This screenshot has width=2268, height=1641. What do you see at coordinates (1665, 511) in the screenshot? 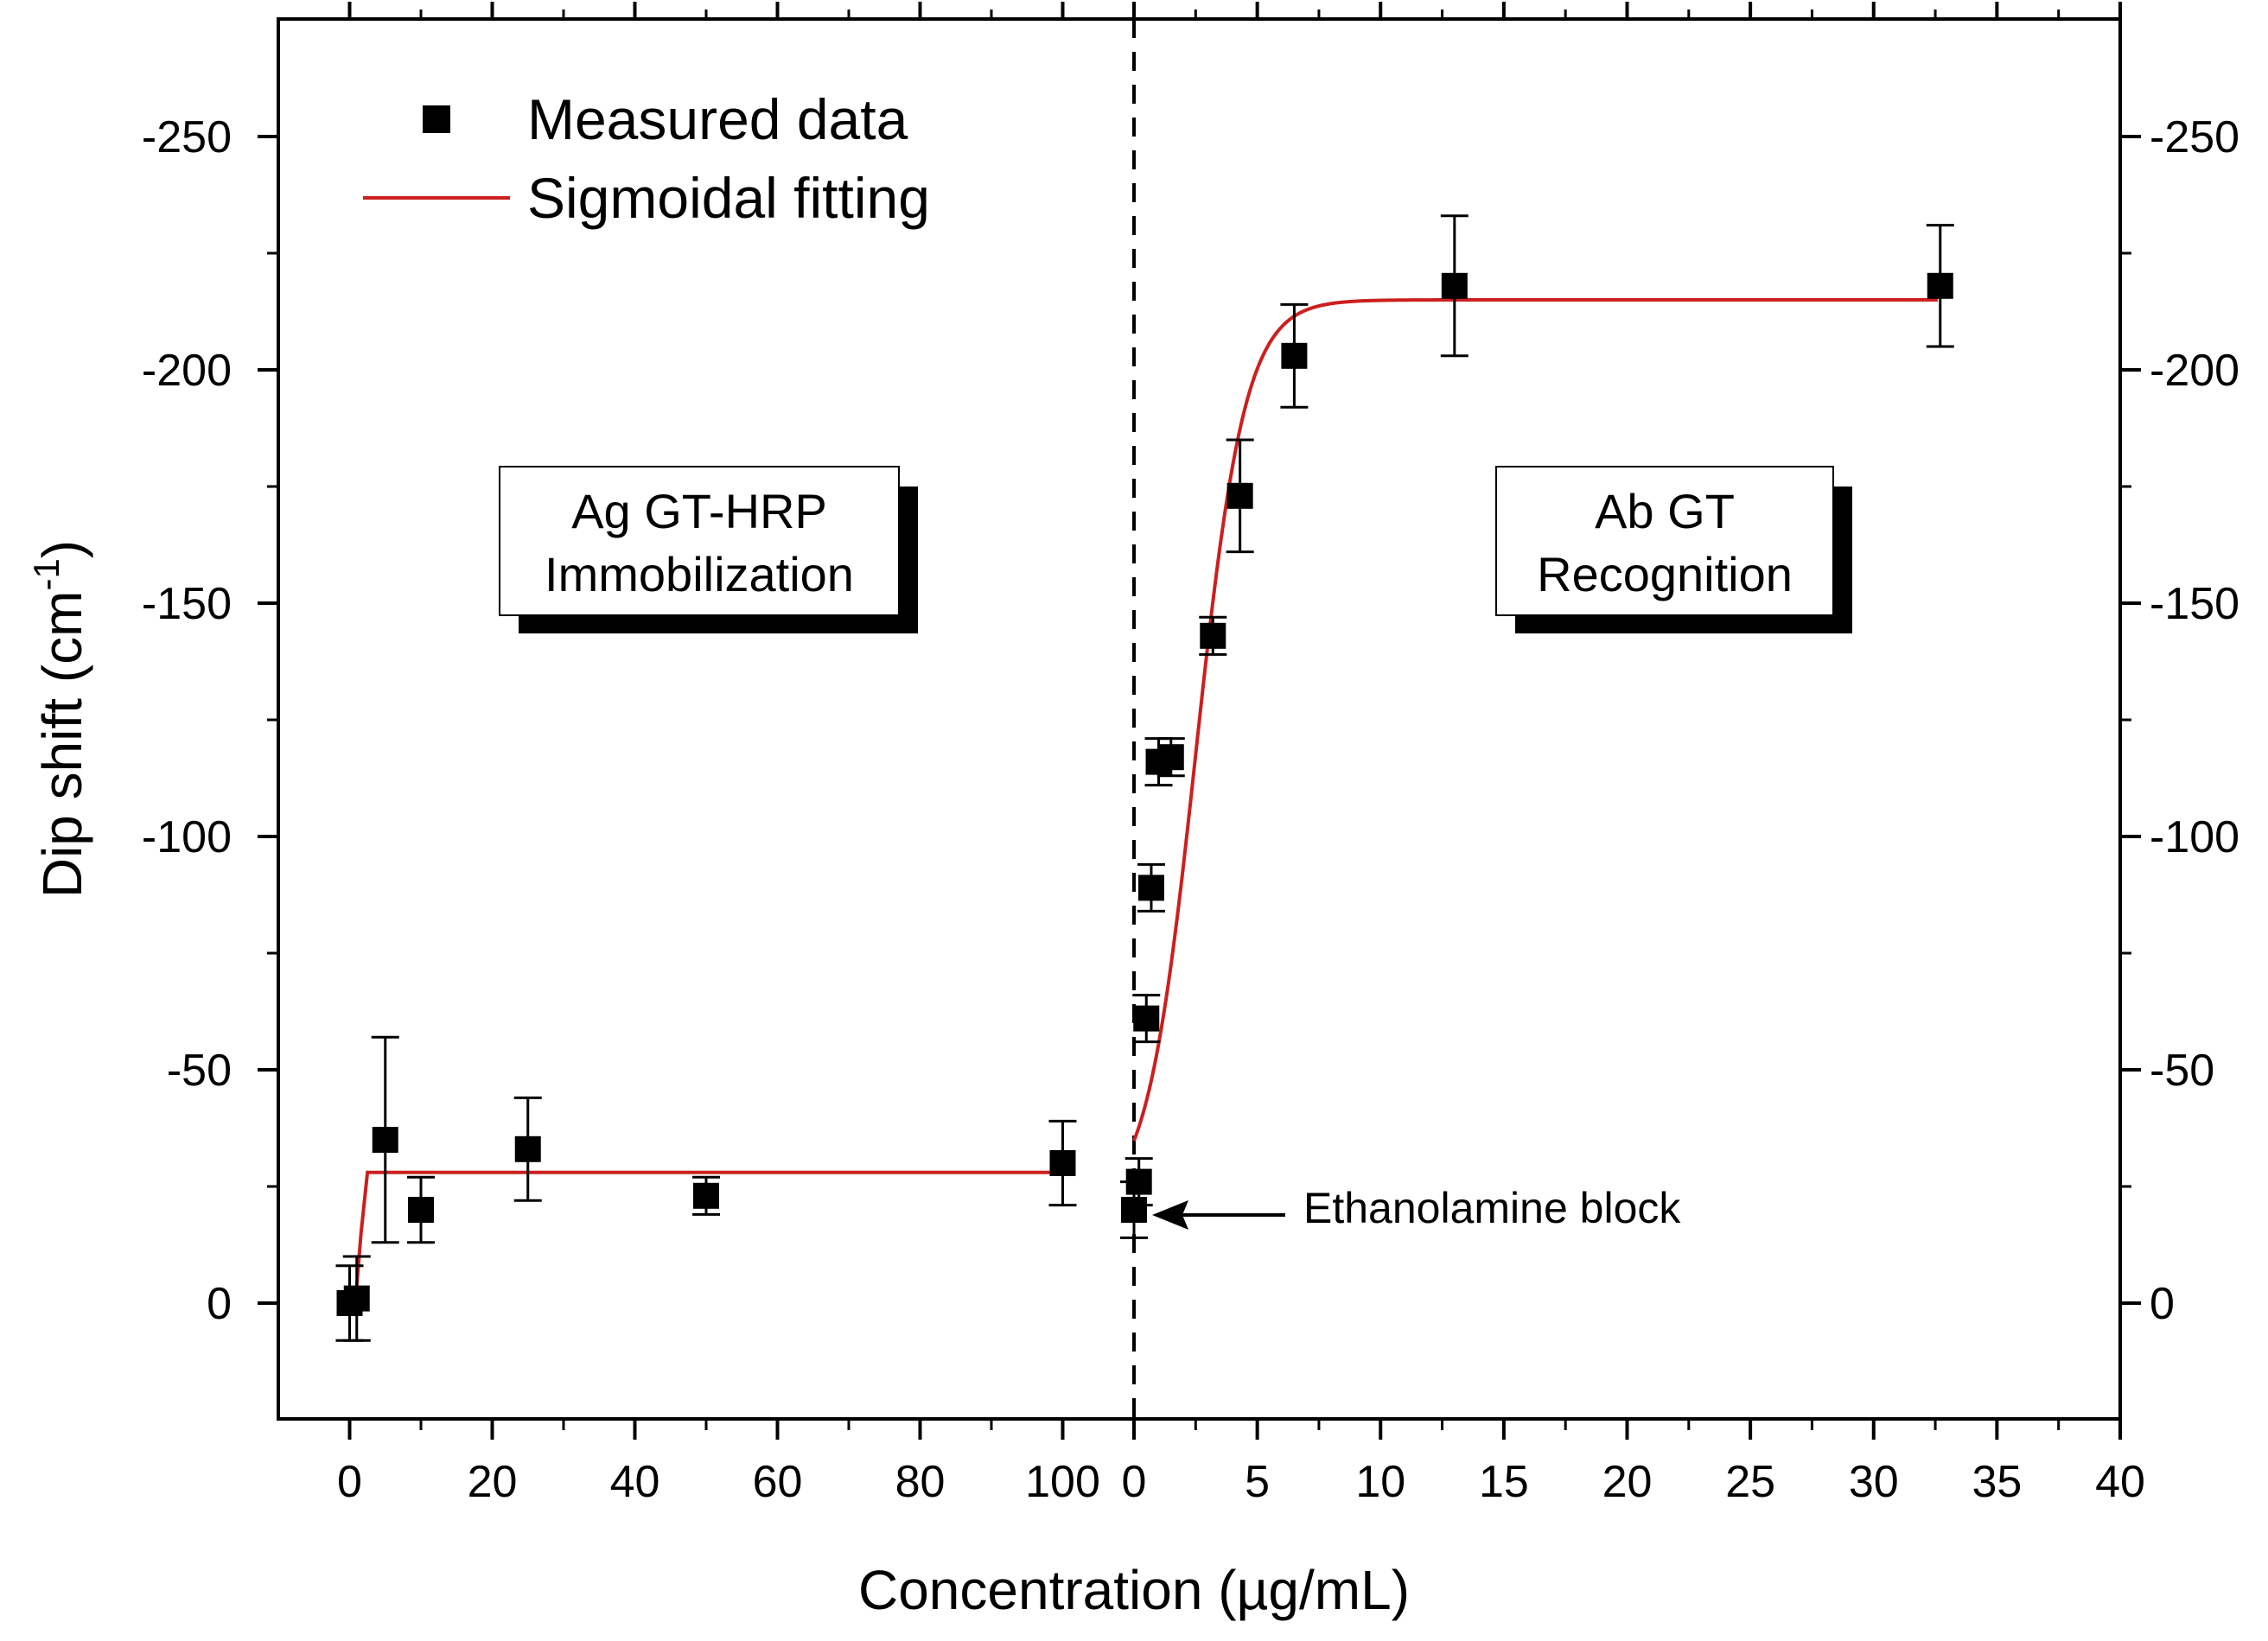
I see `recognition-box-line-1: Ab GT` at bounding box center [1665, 511].